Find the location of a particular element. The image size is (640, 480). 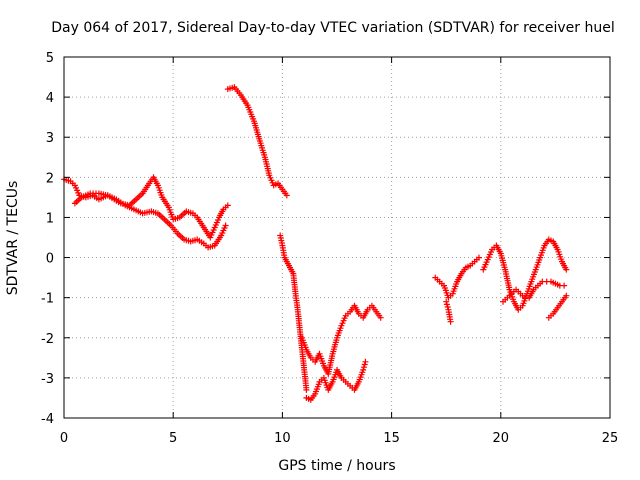

x-axis-label: GPS time / hours is located at coordinates (336, 466).